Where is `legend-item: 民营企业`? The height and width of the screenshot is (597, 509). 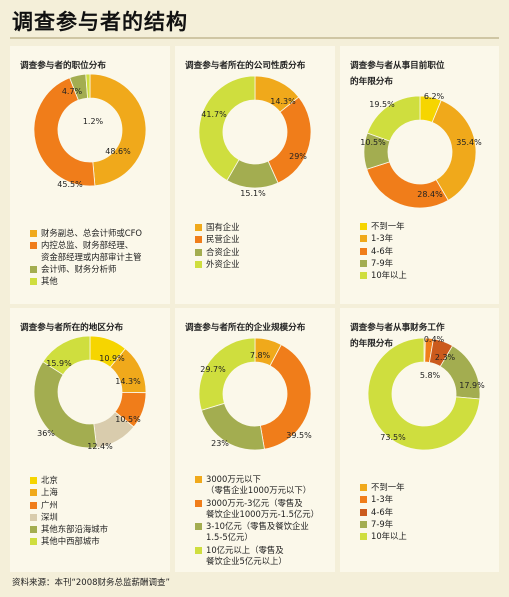 legend-item: 民营企业 is located at coordinates (217, 239).